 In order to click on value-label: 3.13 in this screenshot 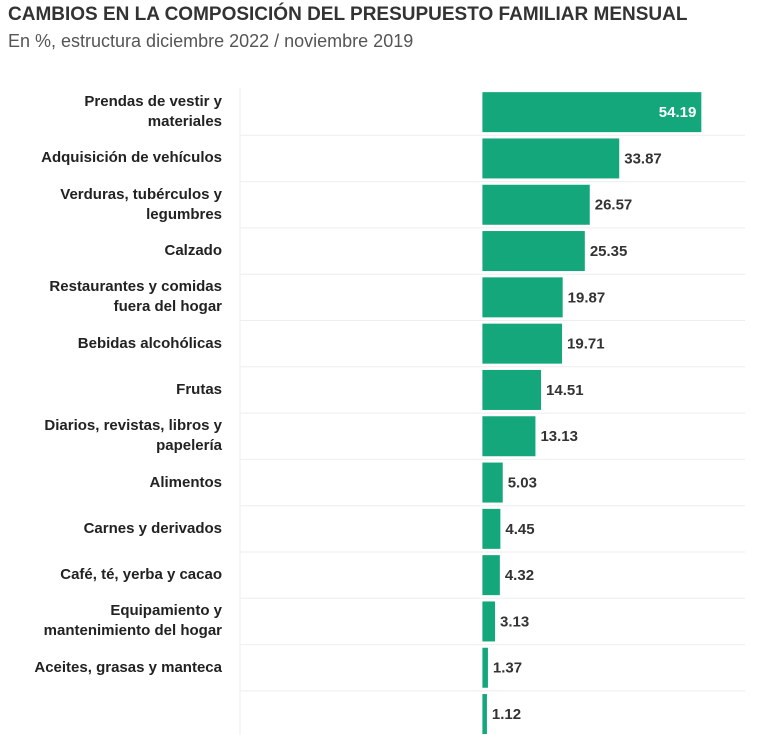, I will do `click(514, 621)`.